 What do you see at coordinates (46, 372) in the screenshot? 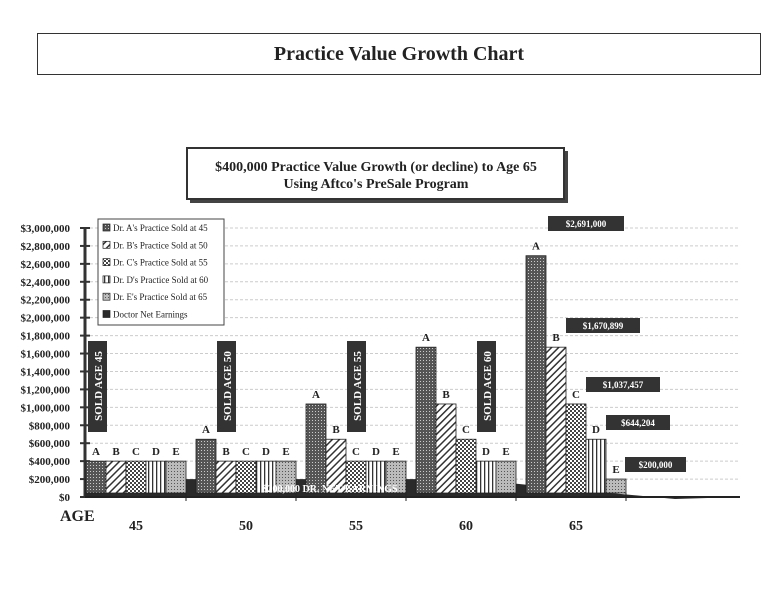
I see `y-tick-label: $1,400,000` at bounding box center [46, 372].